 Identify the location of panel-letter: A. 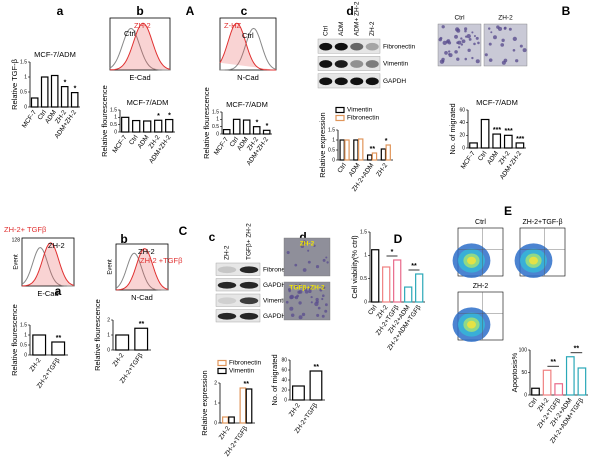
(190, 11).